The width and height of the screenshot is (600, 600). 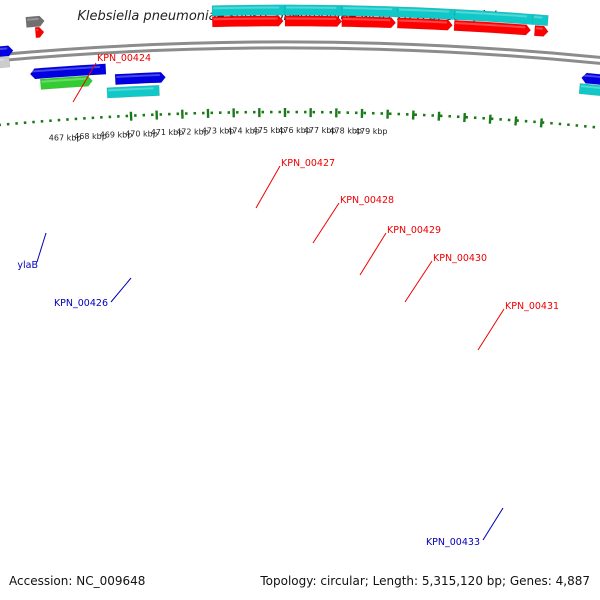 I want to click on gene-gray-kpn00424, so click(x=35, y=21).